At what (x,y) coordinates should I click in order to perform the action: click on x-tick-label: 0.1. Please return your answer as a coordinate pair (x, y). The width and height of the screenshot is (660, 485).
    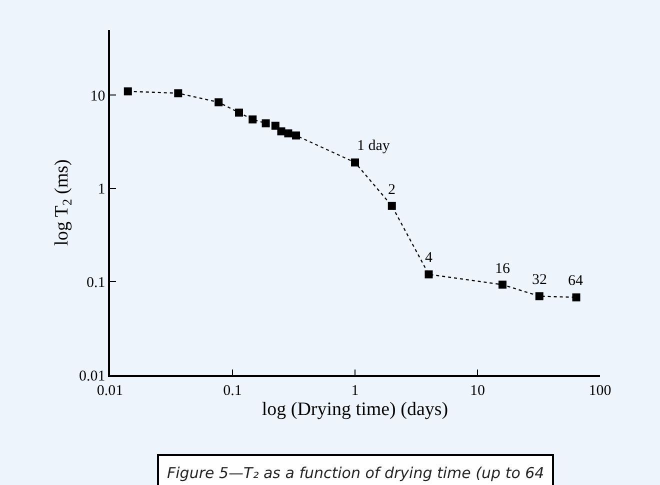
    Looking at the image, I should click on (232, 390).